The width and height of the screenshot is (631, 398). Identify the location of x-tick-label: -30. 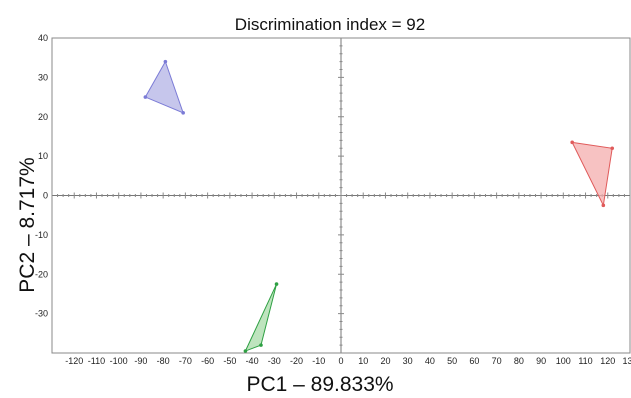
(274, 361).